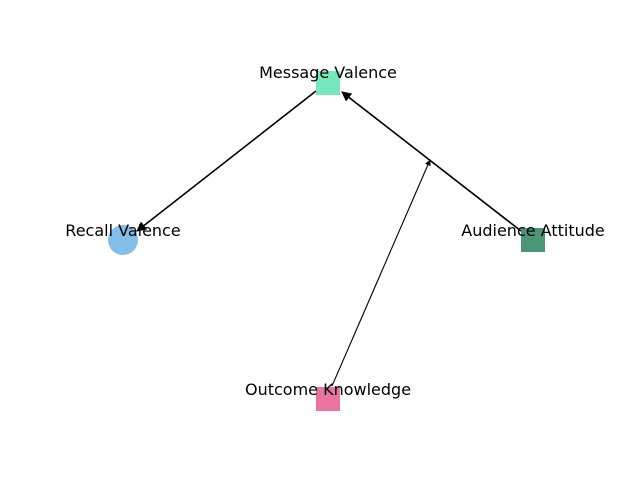  Describe the element at coordinates (328, 399) in the screenshot. I see `node-outcome-knowledge` at that location.